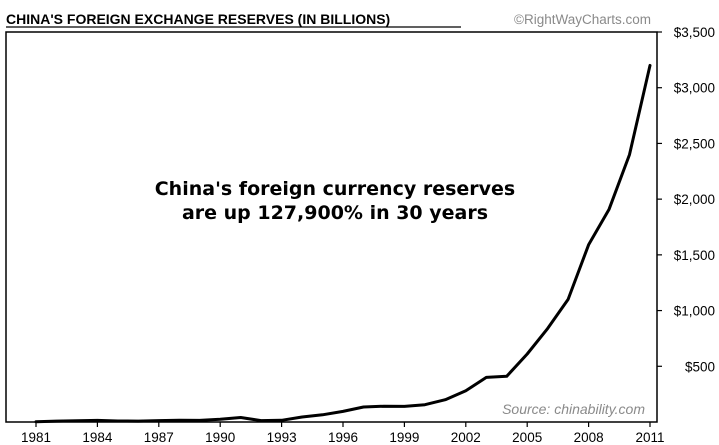  What do you see at coordinates (582, 19) in the screenshot?
I see `credit-text: ©RightWayCharts.com` at bounding box center [582, 19].